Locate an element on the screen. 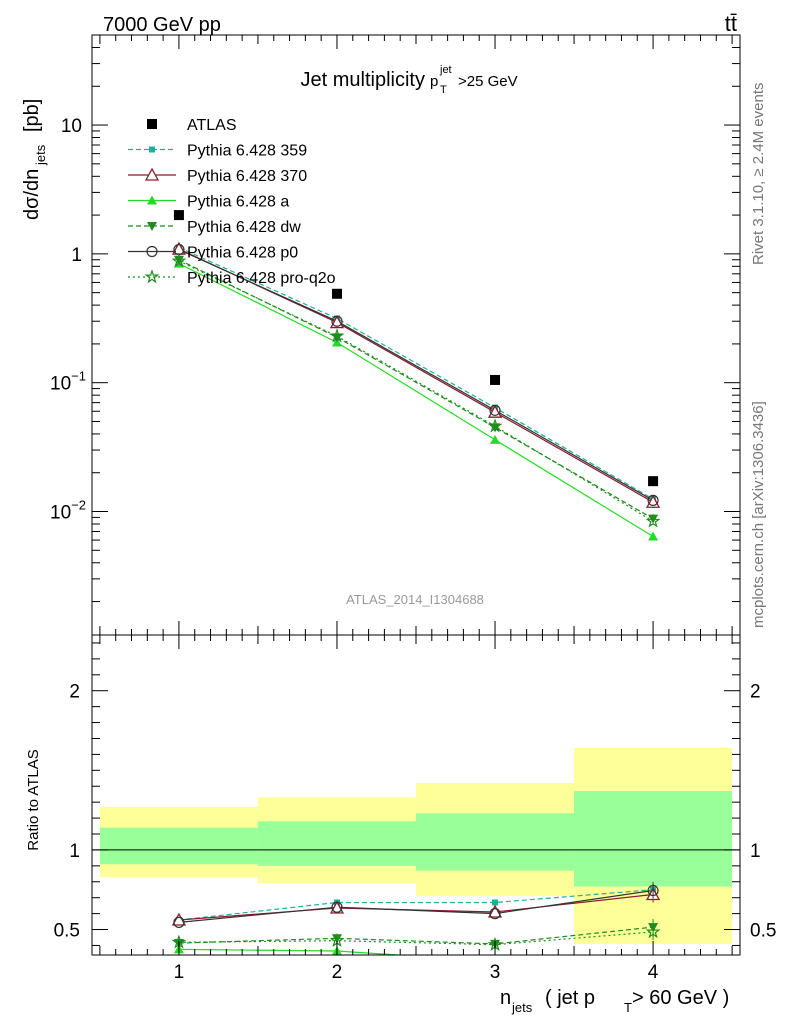 The width and height of the screenshot is (786, 1024). ratio-series-point-3-shape is located at coordinates (336, 939).